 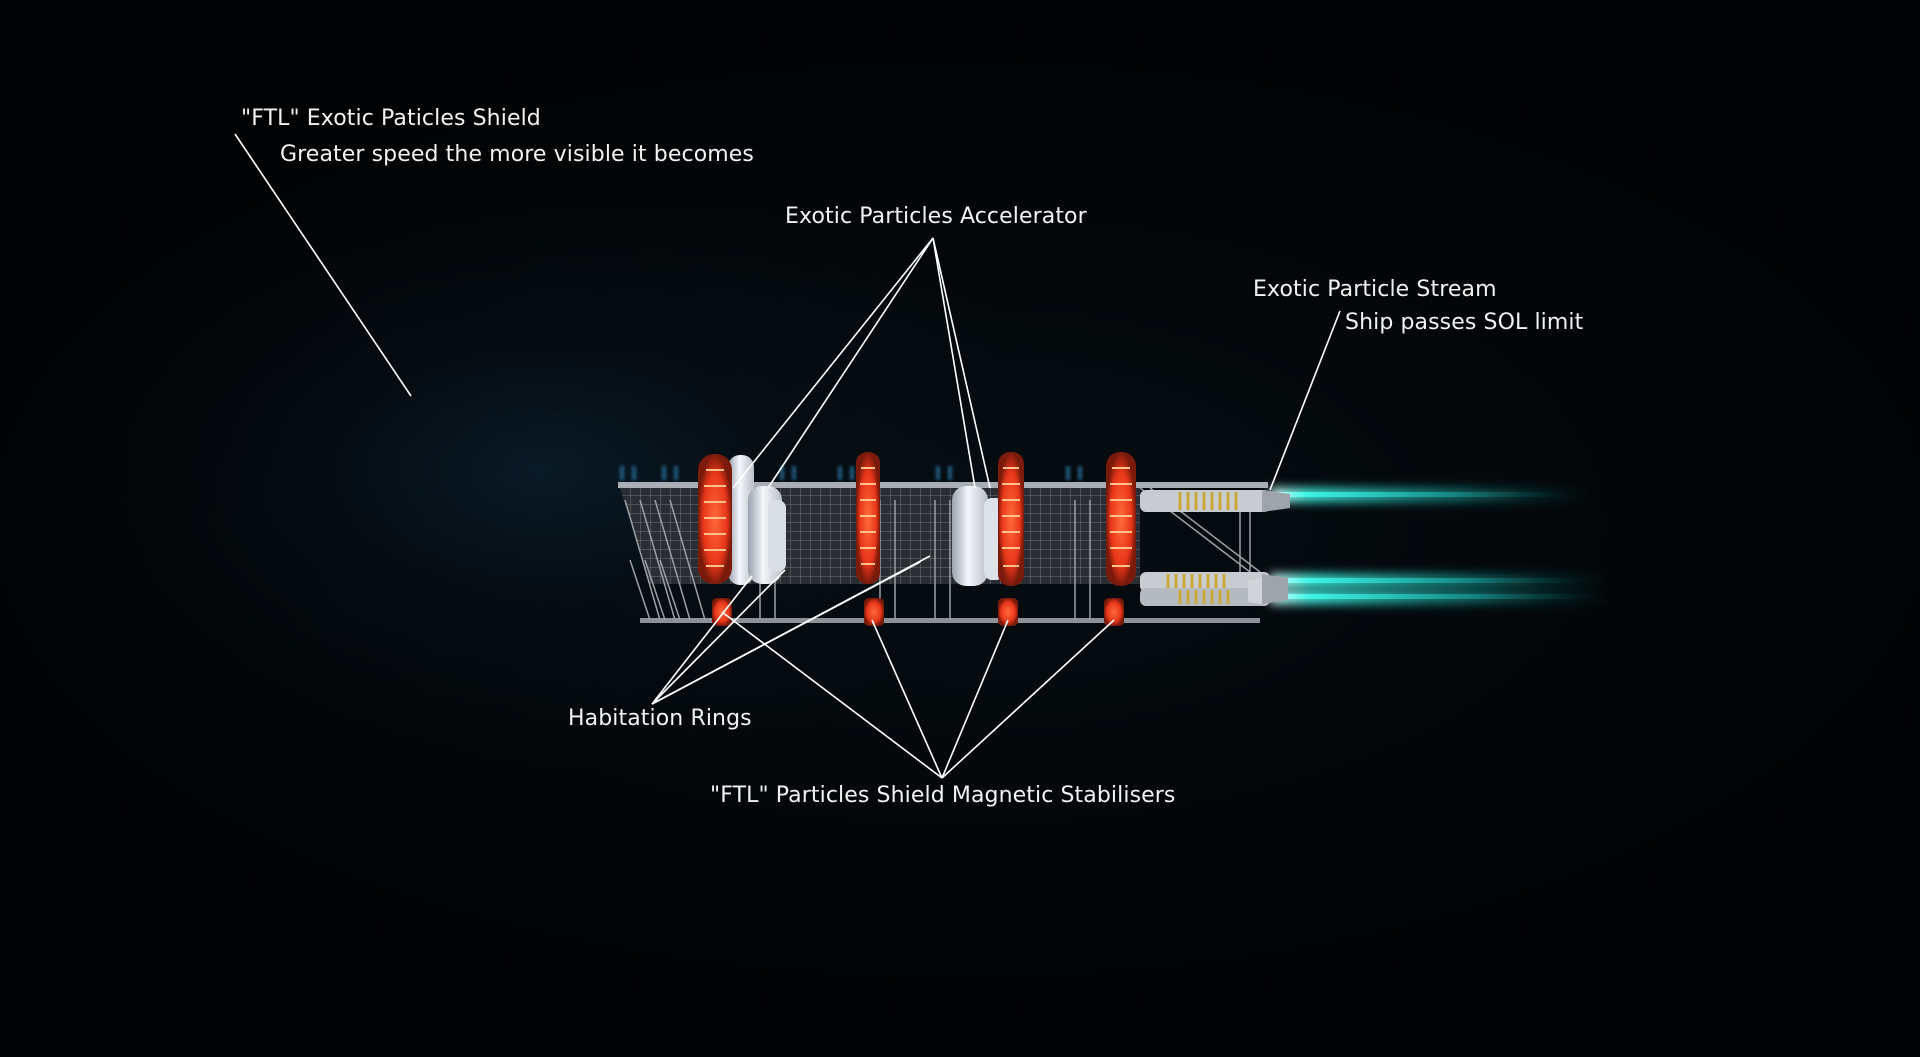 I want to click on stream-note-label: Ship passes SOL limit, so click(x=1464, y=322).